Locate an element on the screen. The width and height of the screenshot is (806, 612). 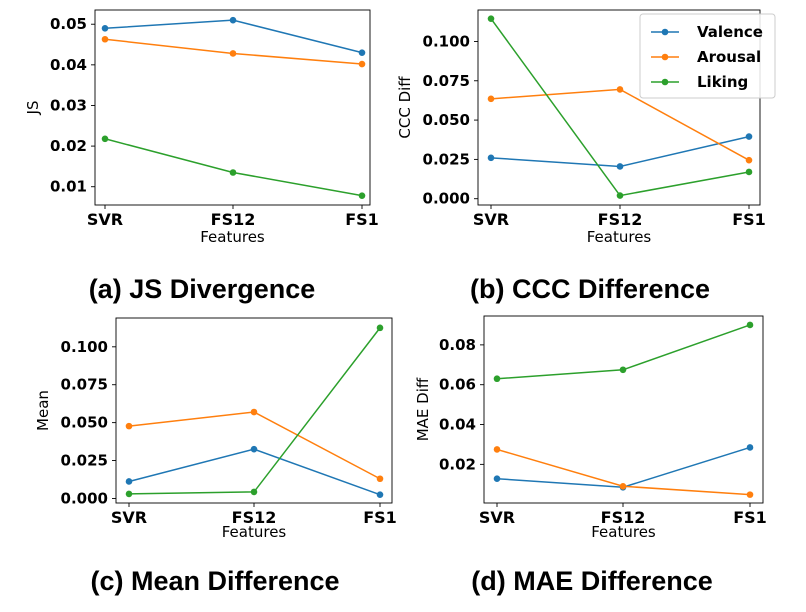
y-tick-label: 0.01 is located at coordinates (68, 187).